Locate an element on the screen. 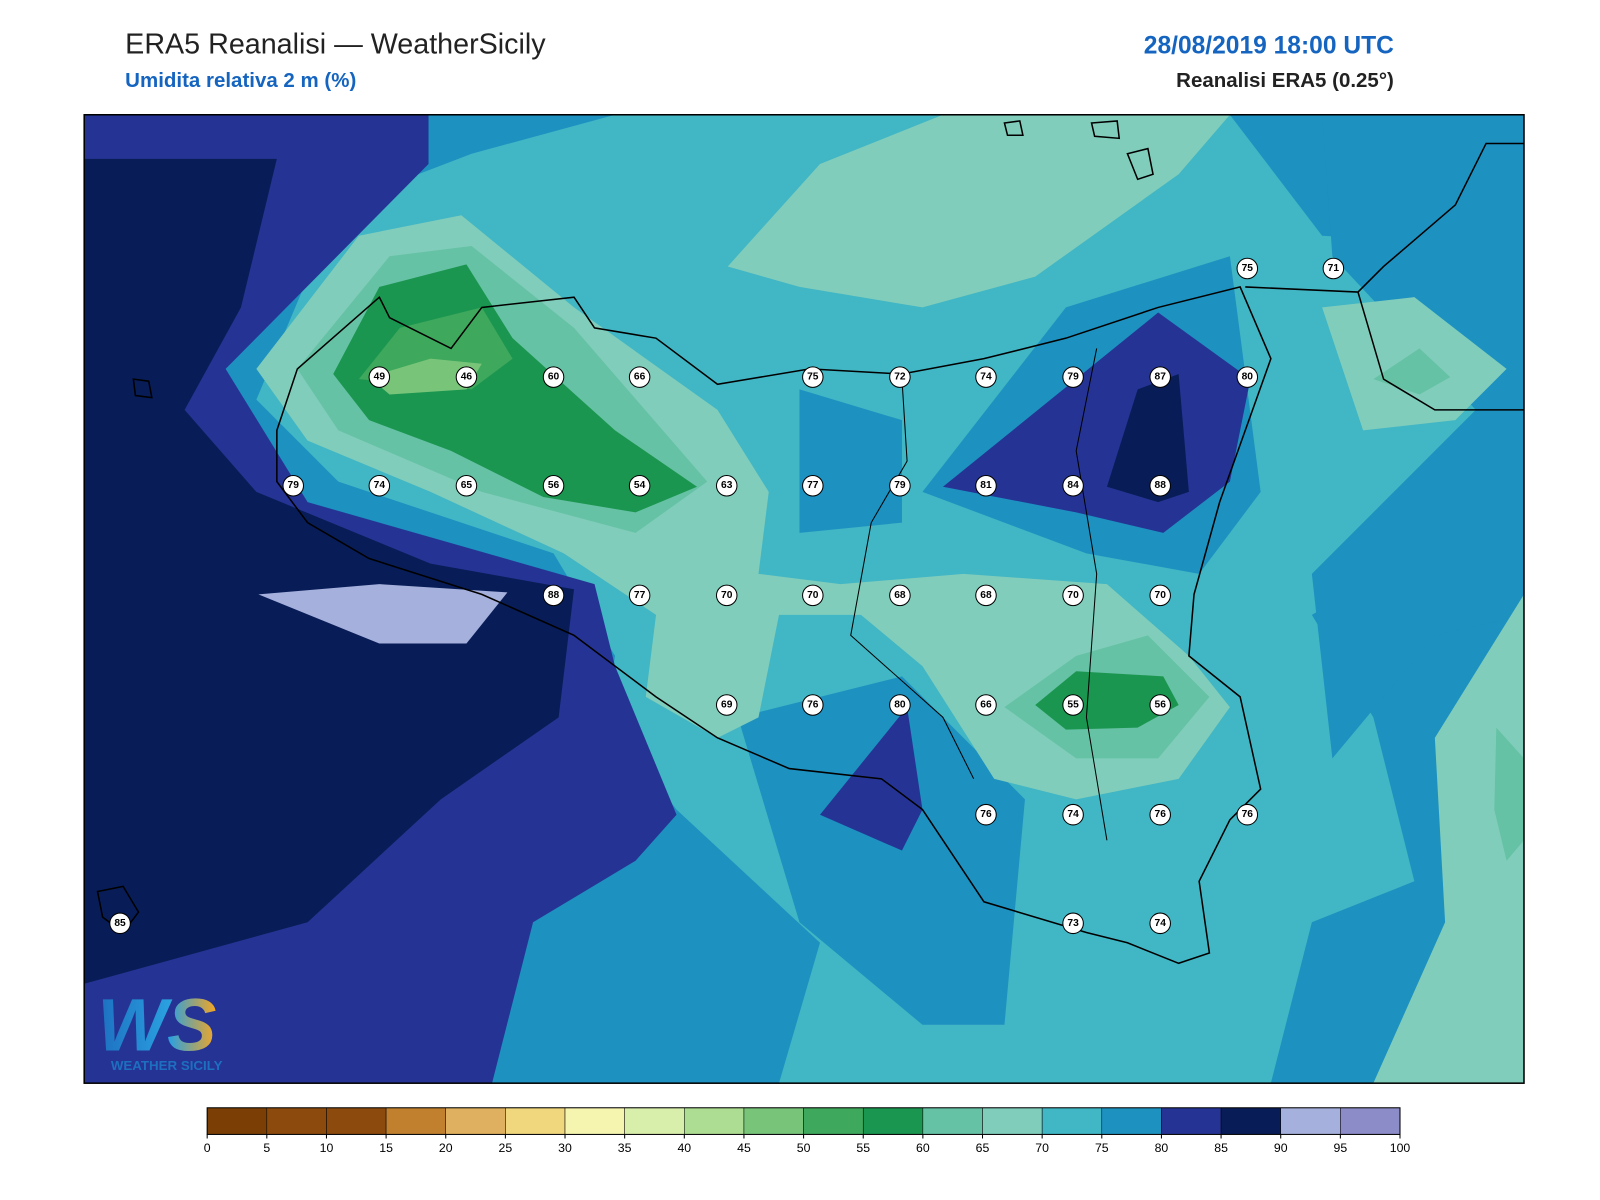 Image resolution: width=1600 pixels, height=1200 pixels. station: 65 is located at coordinates (466, 485).